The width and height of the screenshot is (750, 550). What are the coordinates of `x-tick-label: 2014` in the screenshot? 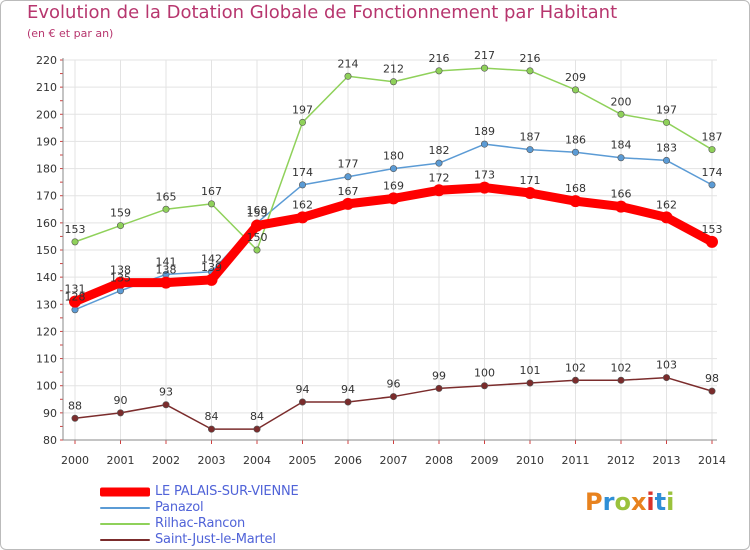 It's located at (712, 460).